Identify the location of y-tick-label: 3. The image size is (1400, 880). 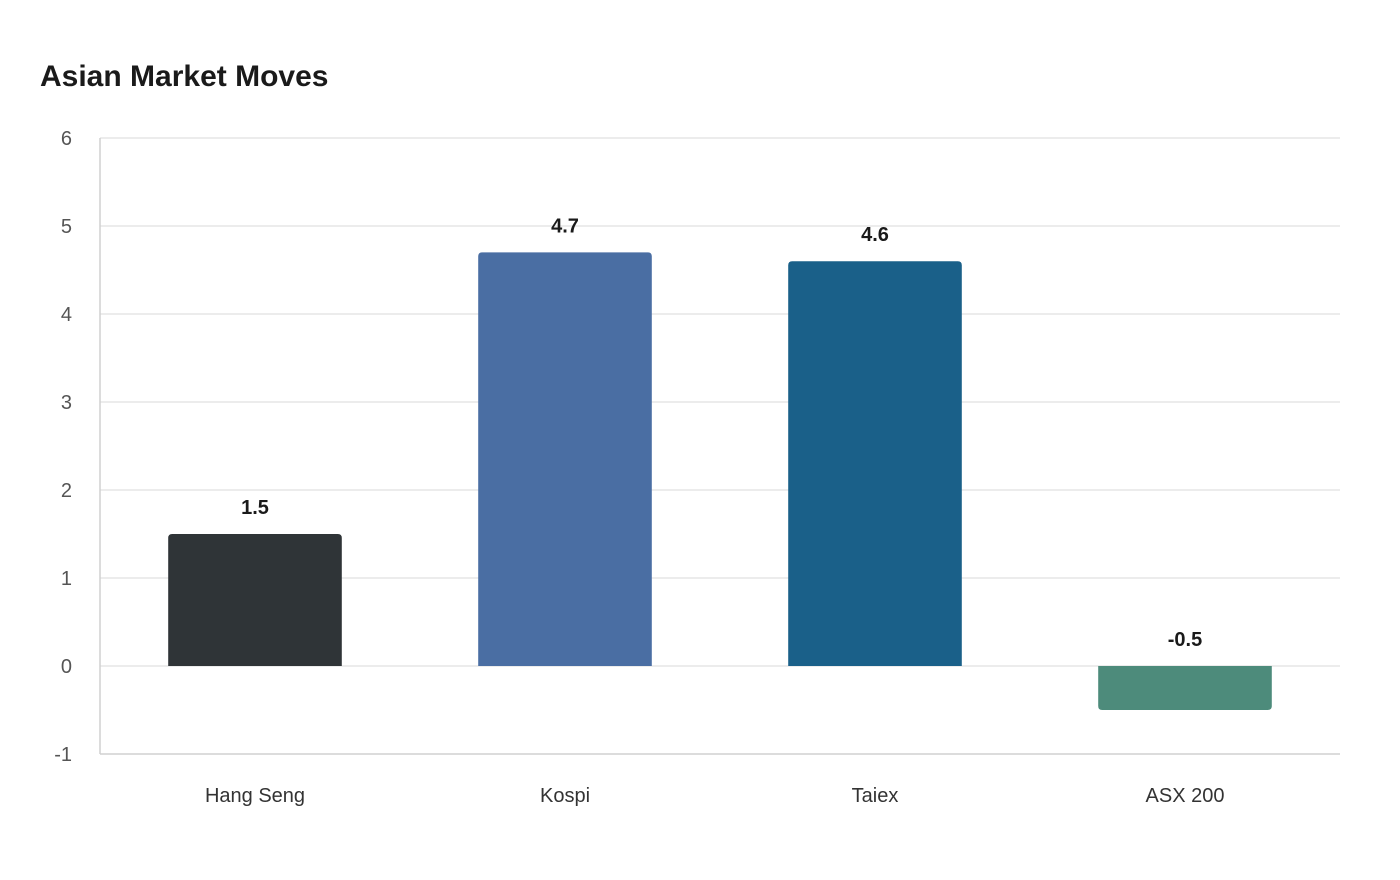
(66, 403).